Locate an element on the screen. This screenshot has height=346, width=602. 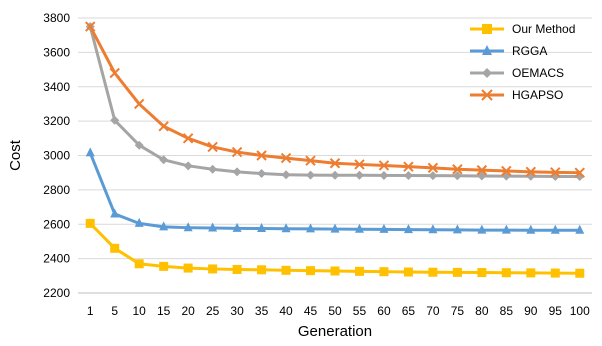
y-tick-label: 2200 is located at coordinates (56, 293).